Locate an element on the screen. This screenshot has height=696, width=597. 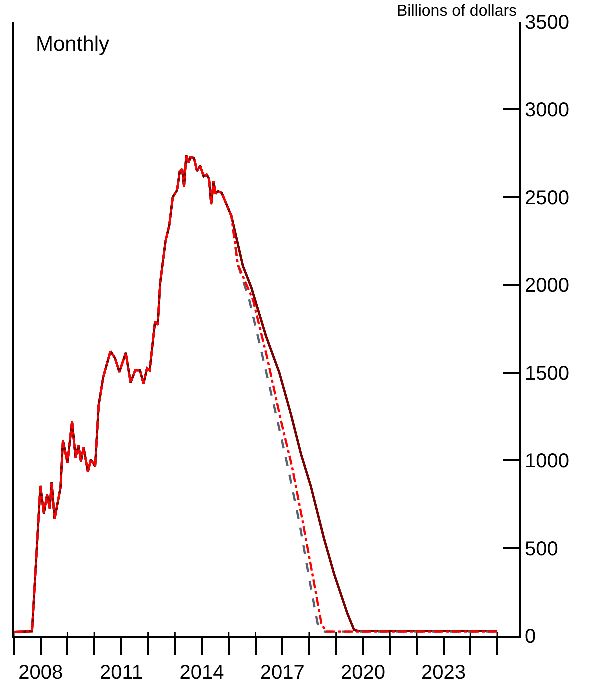
y-tick-label: 3500 is located at coordinates (547, 23).